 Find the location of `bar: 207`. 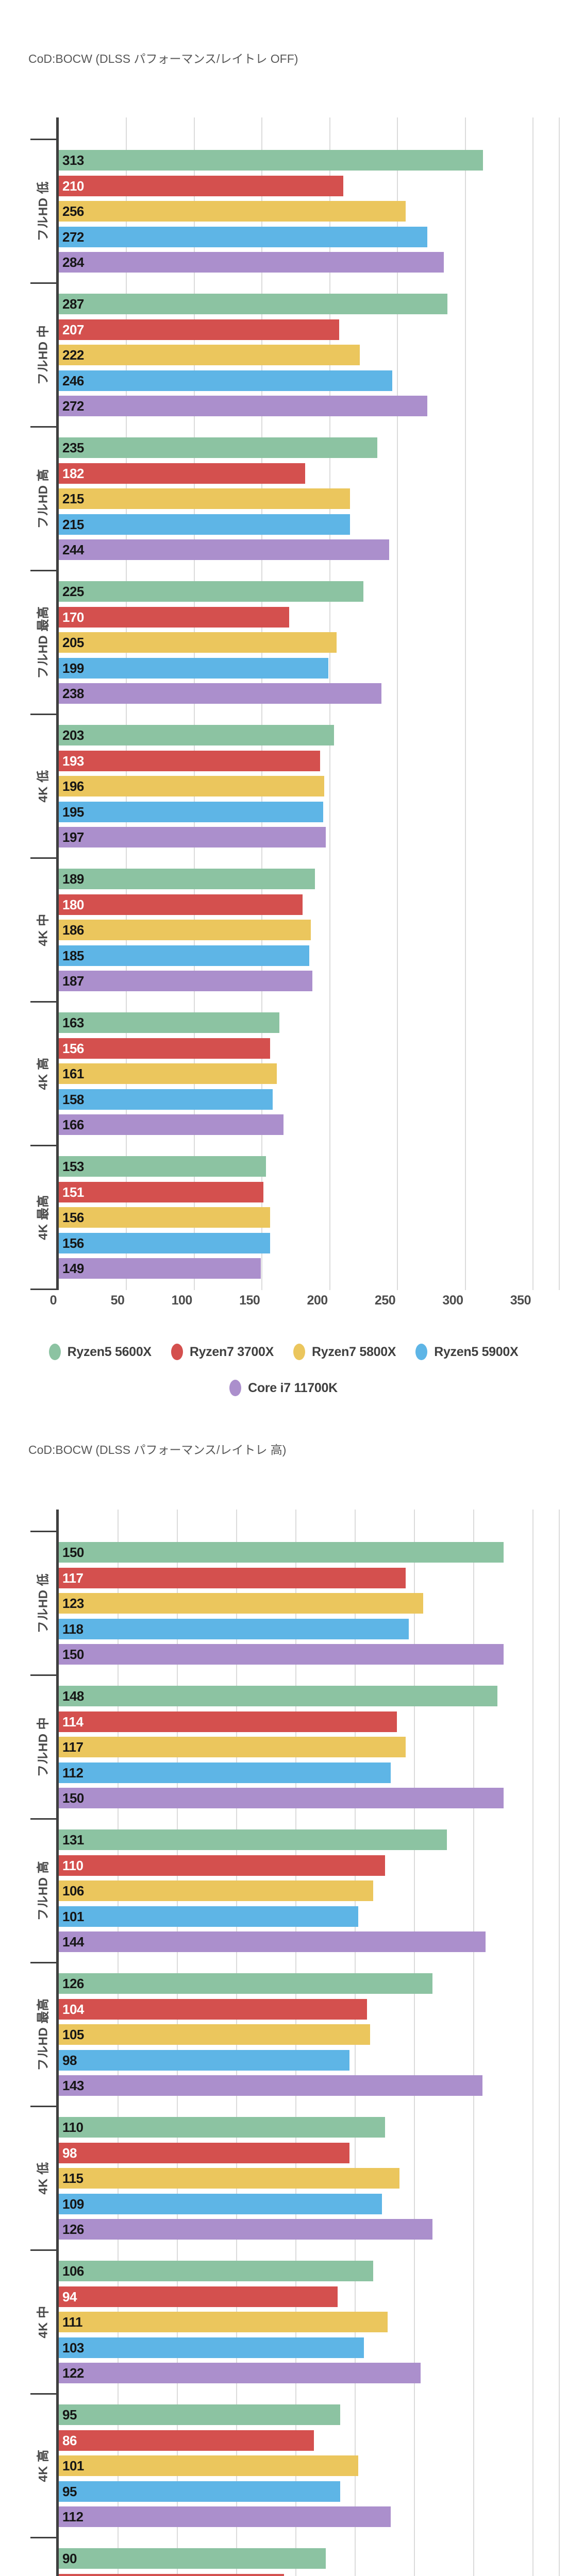

bar: 207 is located at coordinates (199, 329).